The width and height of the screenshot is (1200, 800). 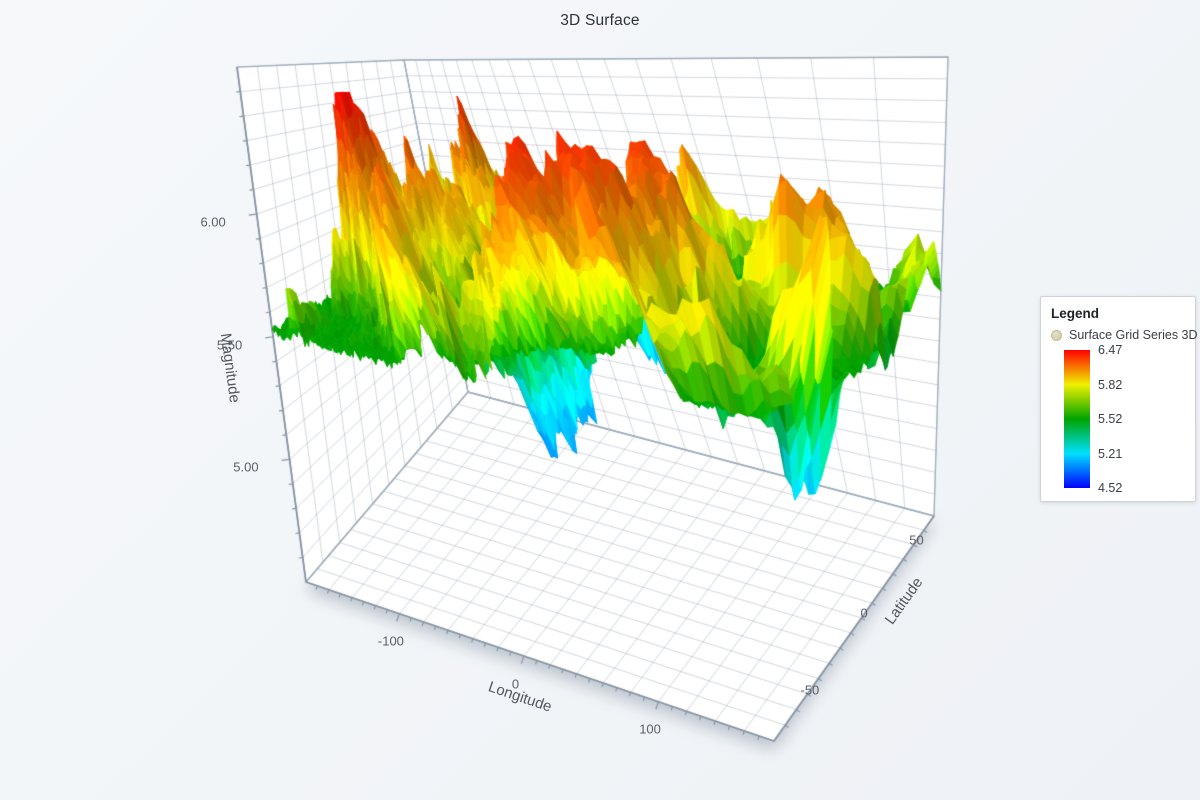 What do you see at coordinates (1077, 419) in the screenshot?
I see `color-scale-bar` at bounding box center [1077, 419].